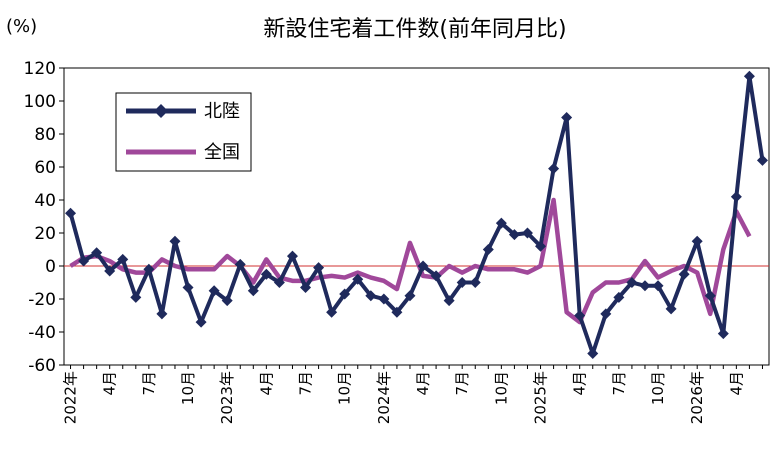  What do you see at coordinates (44, 217) in the screenshot?
I see `y-axis: 120 100 80 60 40 20 0 -20 -40 -60` at bounding box center [44, 217].